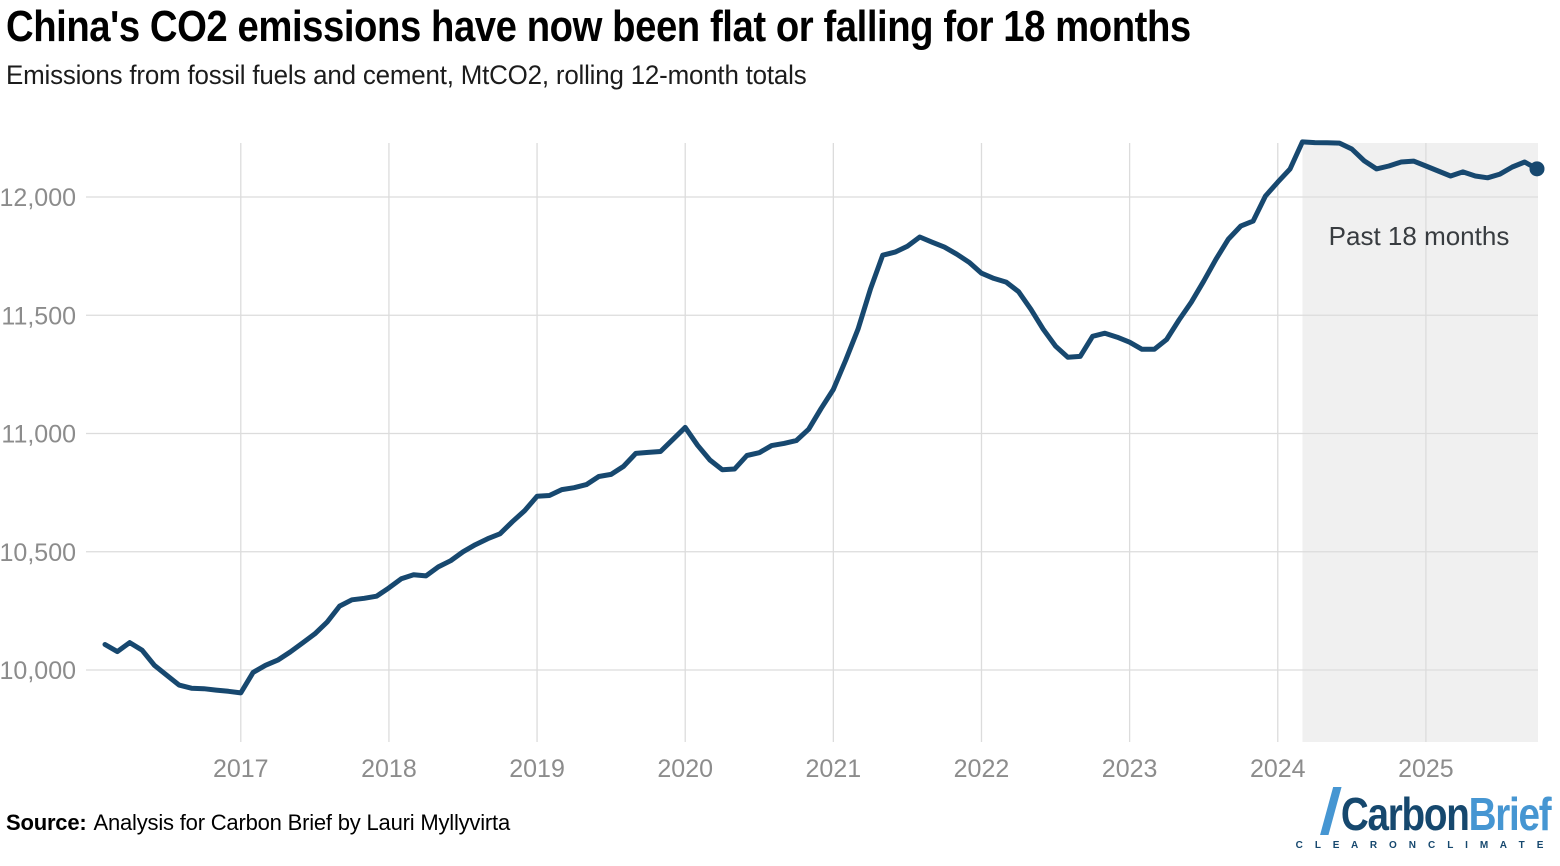 Image resolution: width=1560 pixels, height=866 pixels. I want to click on x-axis-tick-label: 2020, so click(685, 769).